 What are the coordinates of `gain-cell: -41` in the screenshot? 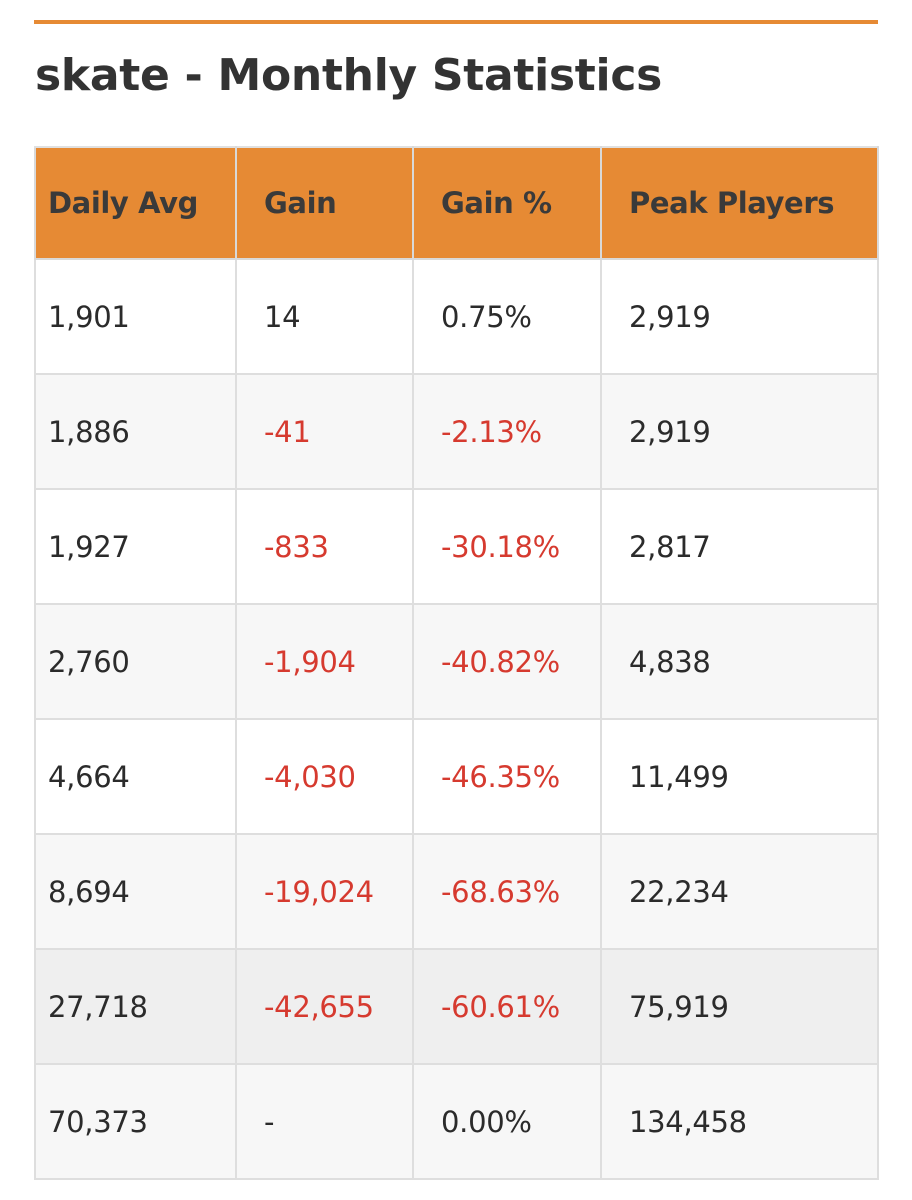 It's located at (324, 431).